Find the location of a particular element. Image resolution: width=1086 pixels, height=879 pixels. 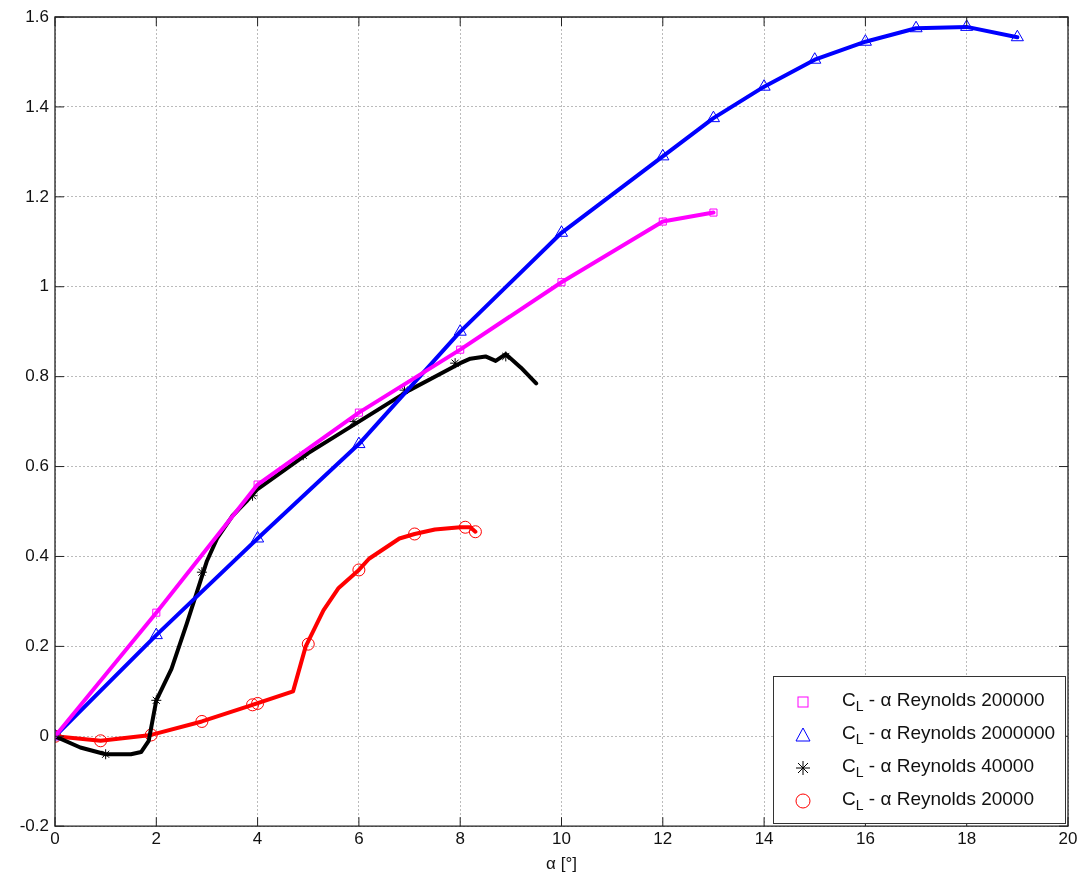

legend-label: C$_{L}$ - α Reynolds 20000 is located at coordinates (938, 801).